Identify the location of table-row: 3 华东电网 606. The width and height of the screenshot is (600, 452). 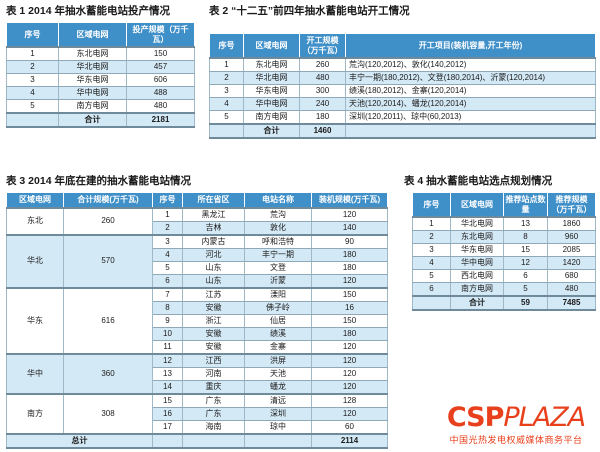
(100, 80).